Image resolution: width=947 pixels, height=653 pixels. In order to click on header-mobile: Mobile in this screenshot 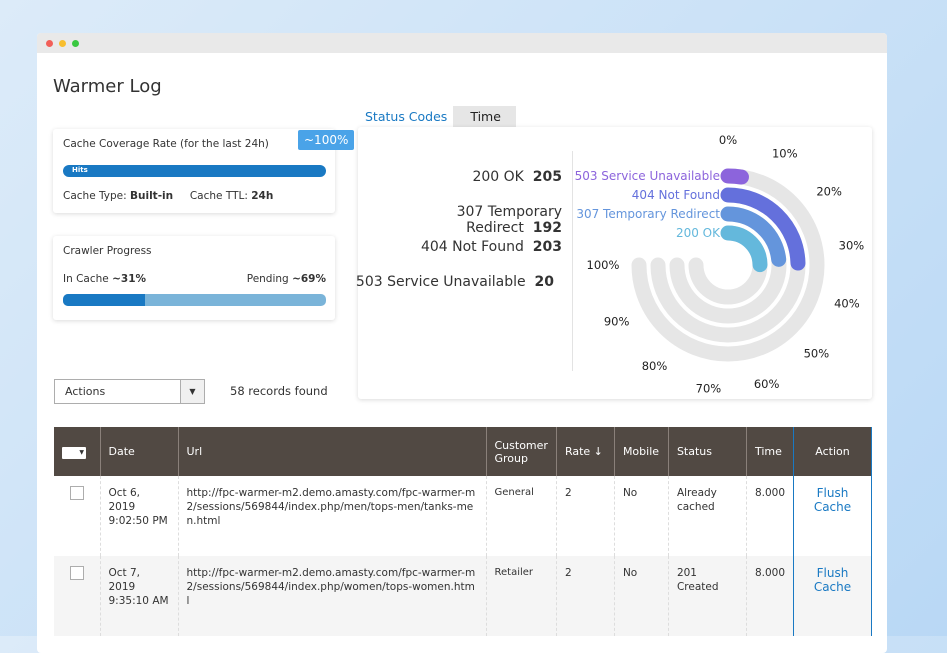, I will do `click(641, 451)`.